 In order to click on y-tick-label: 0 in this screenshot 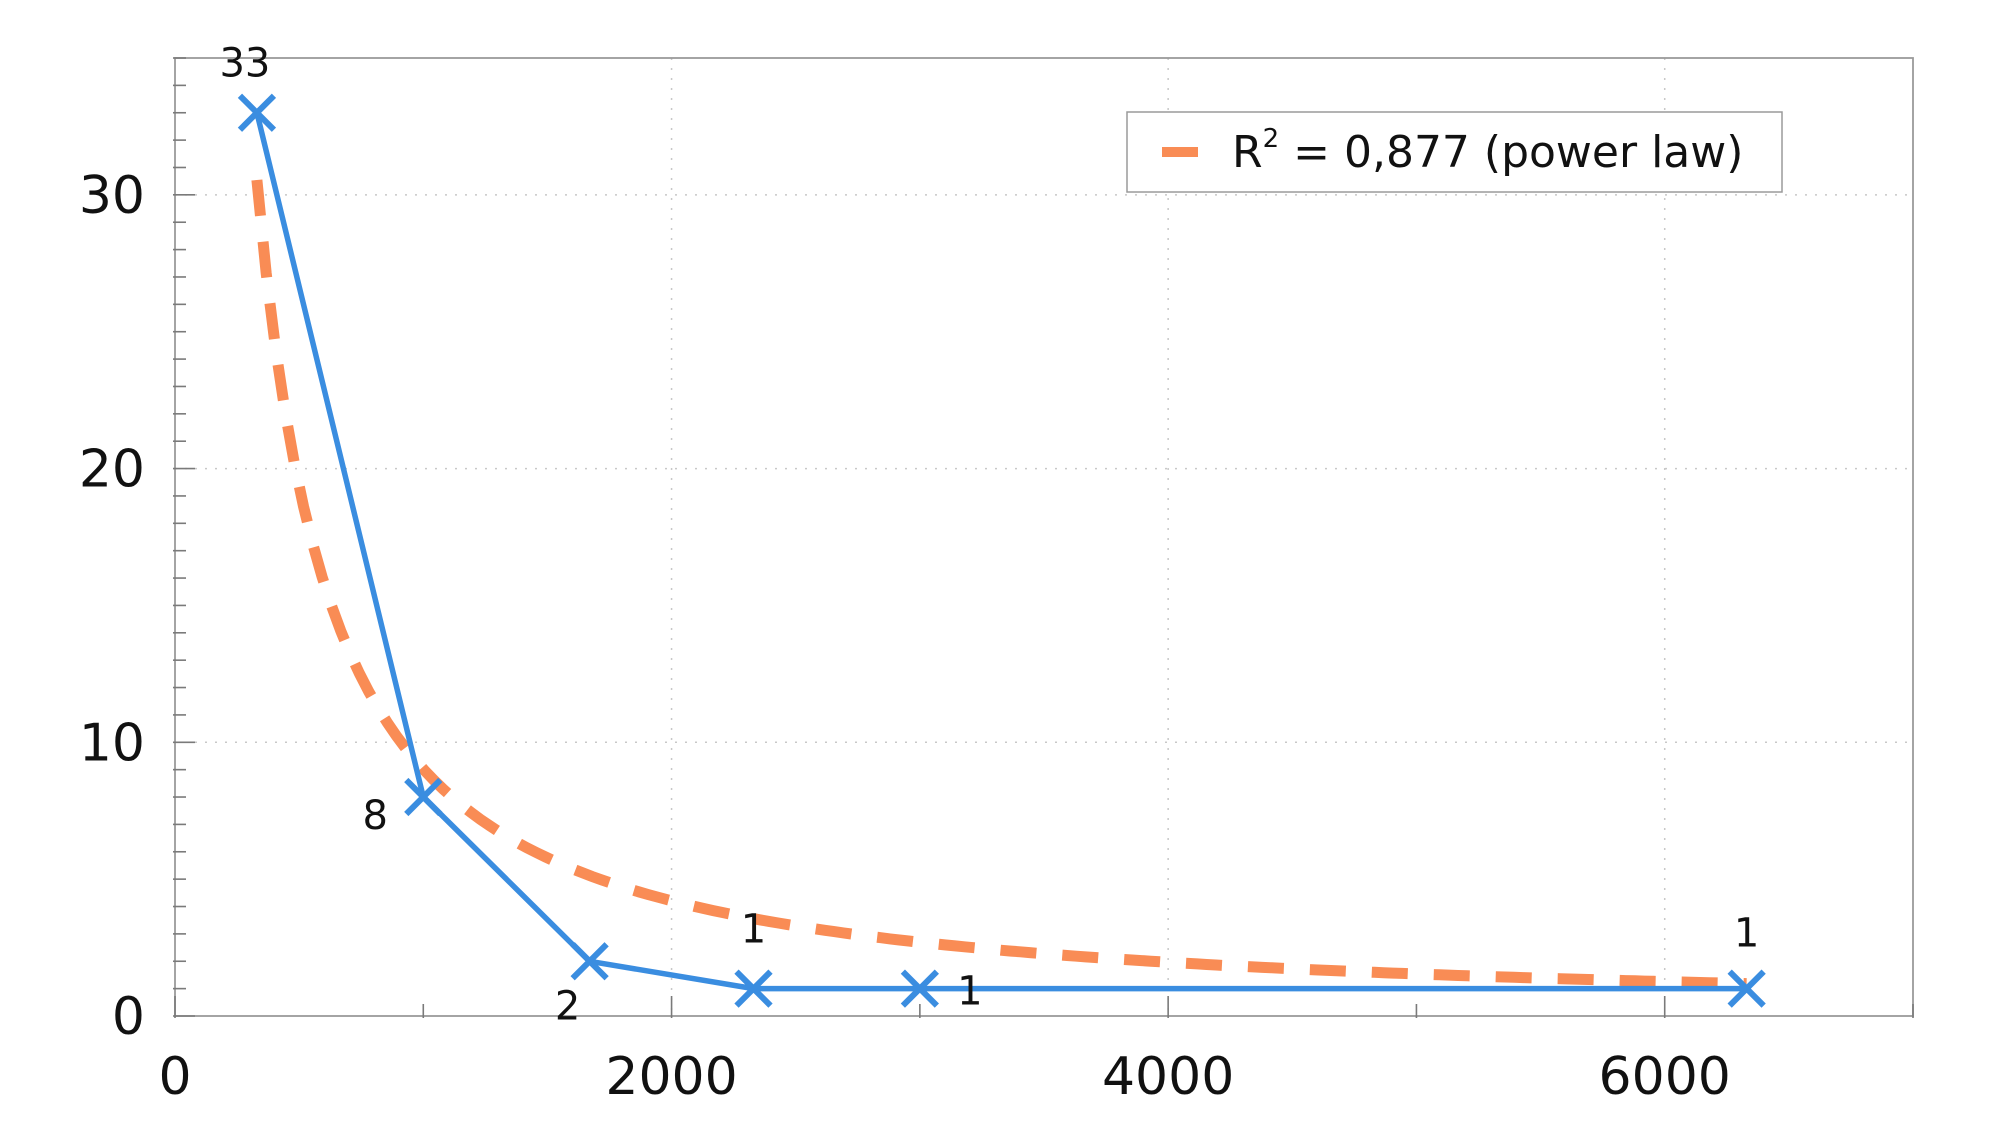, I will do `click(128, 1017)`.